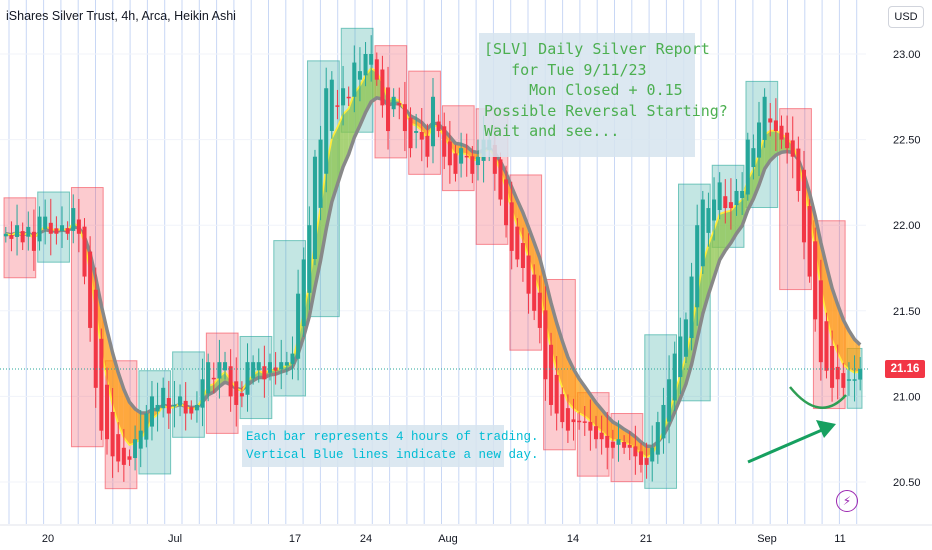 The image size is (932, 550). I want to click on time-tick-label: 20, so click(48, 539).